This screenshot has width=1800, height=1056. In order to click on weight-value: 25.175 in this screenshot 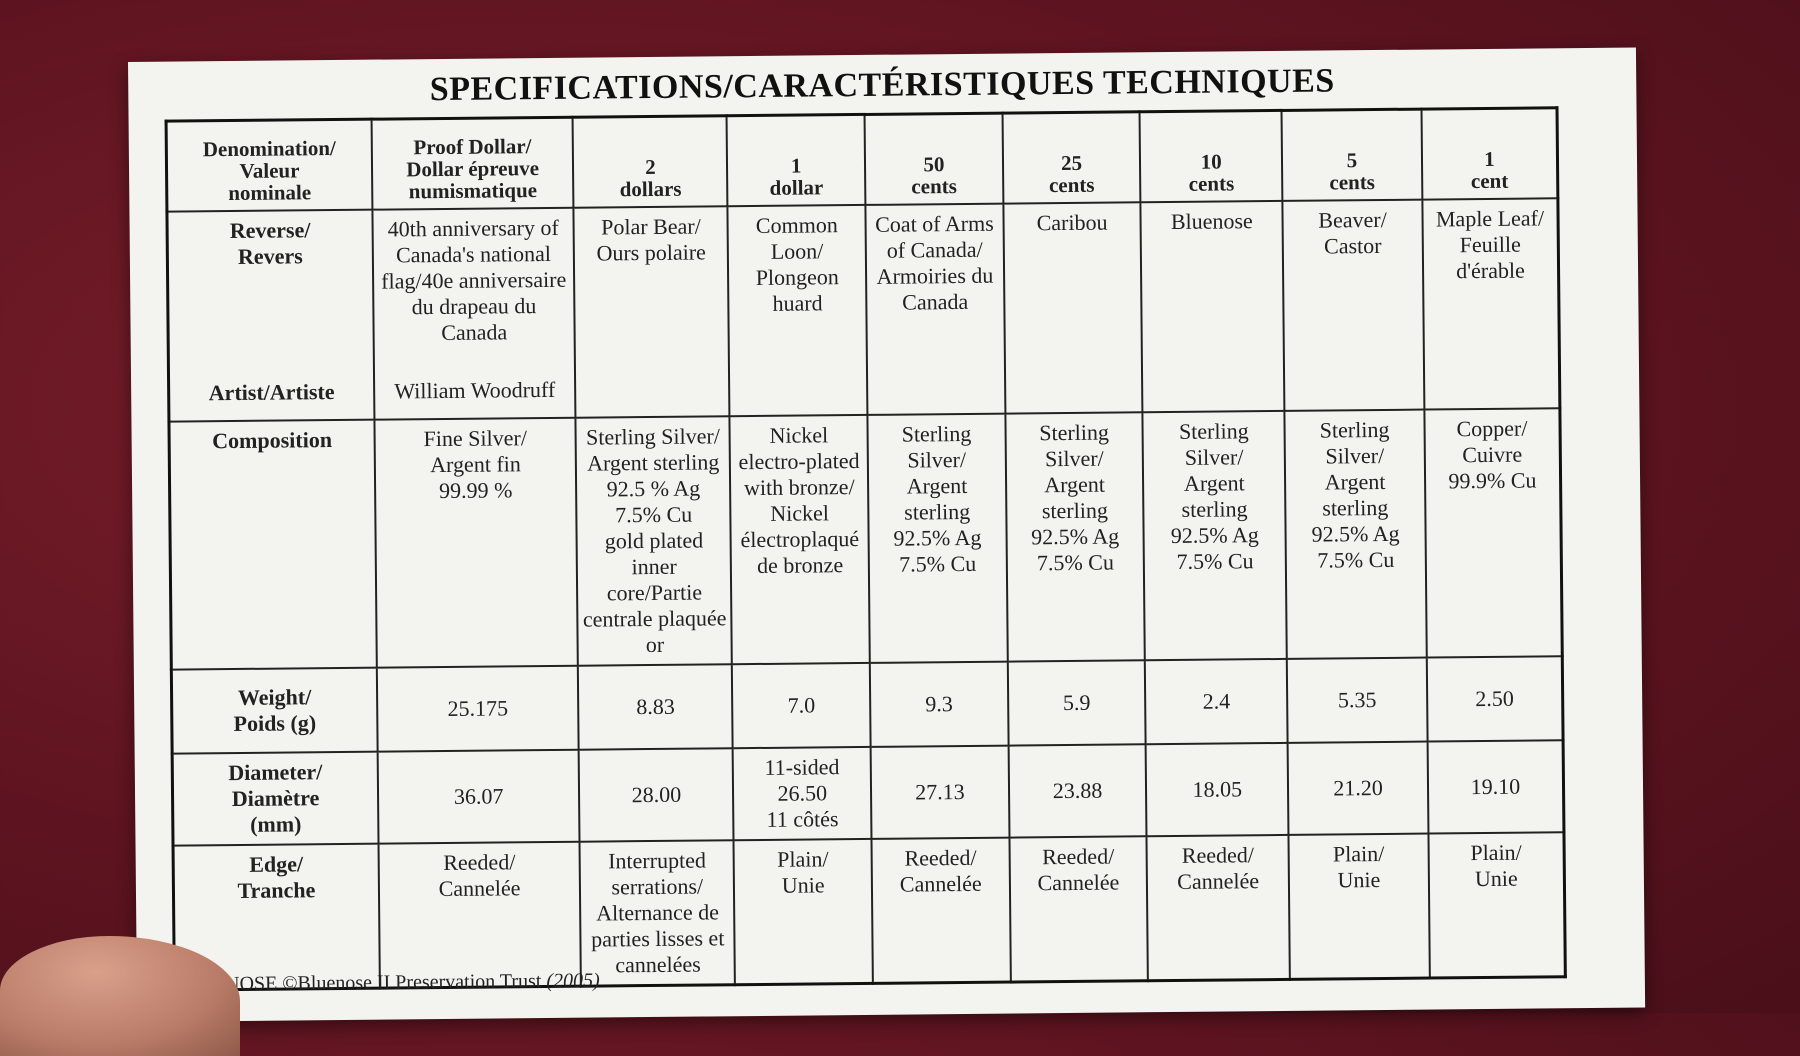, I will do `click(477, 708)`.